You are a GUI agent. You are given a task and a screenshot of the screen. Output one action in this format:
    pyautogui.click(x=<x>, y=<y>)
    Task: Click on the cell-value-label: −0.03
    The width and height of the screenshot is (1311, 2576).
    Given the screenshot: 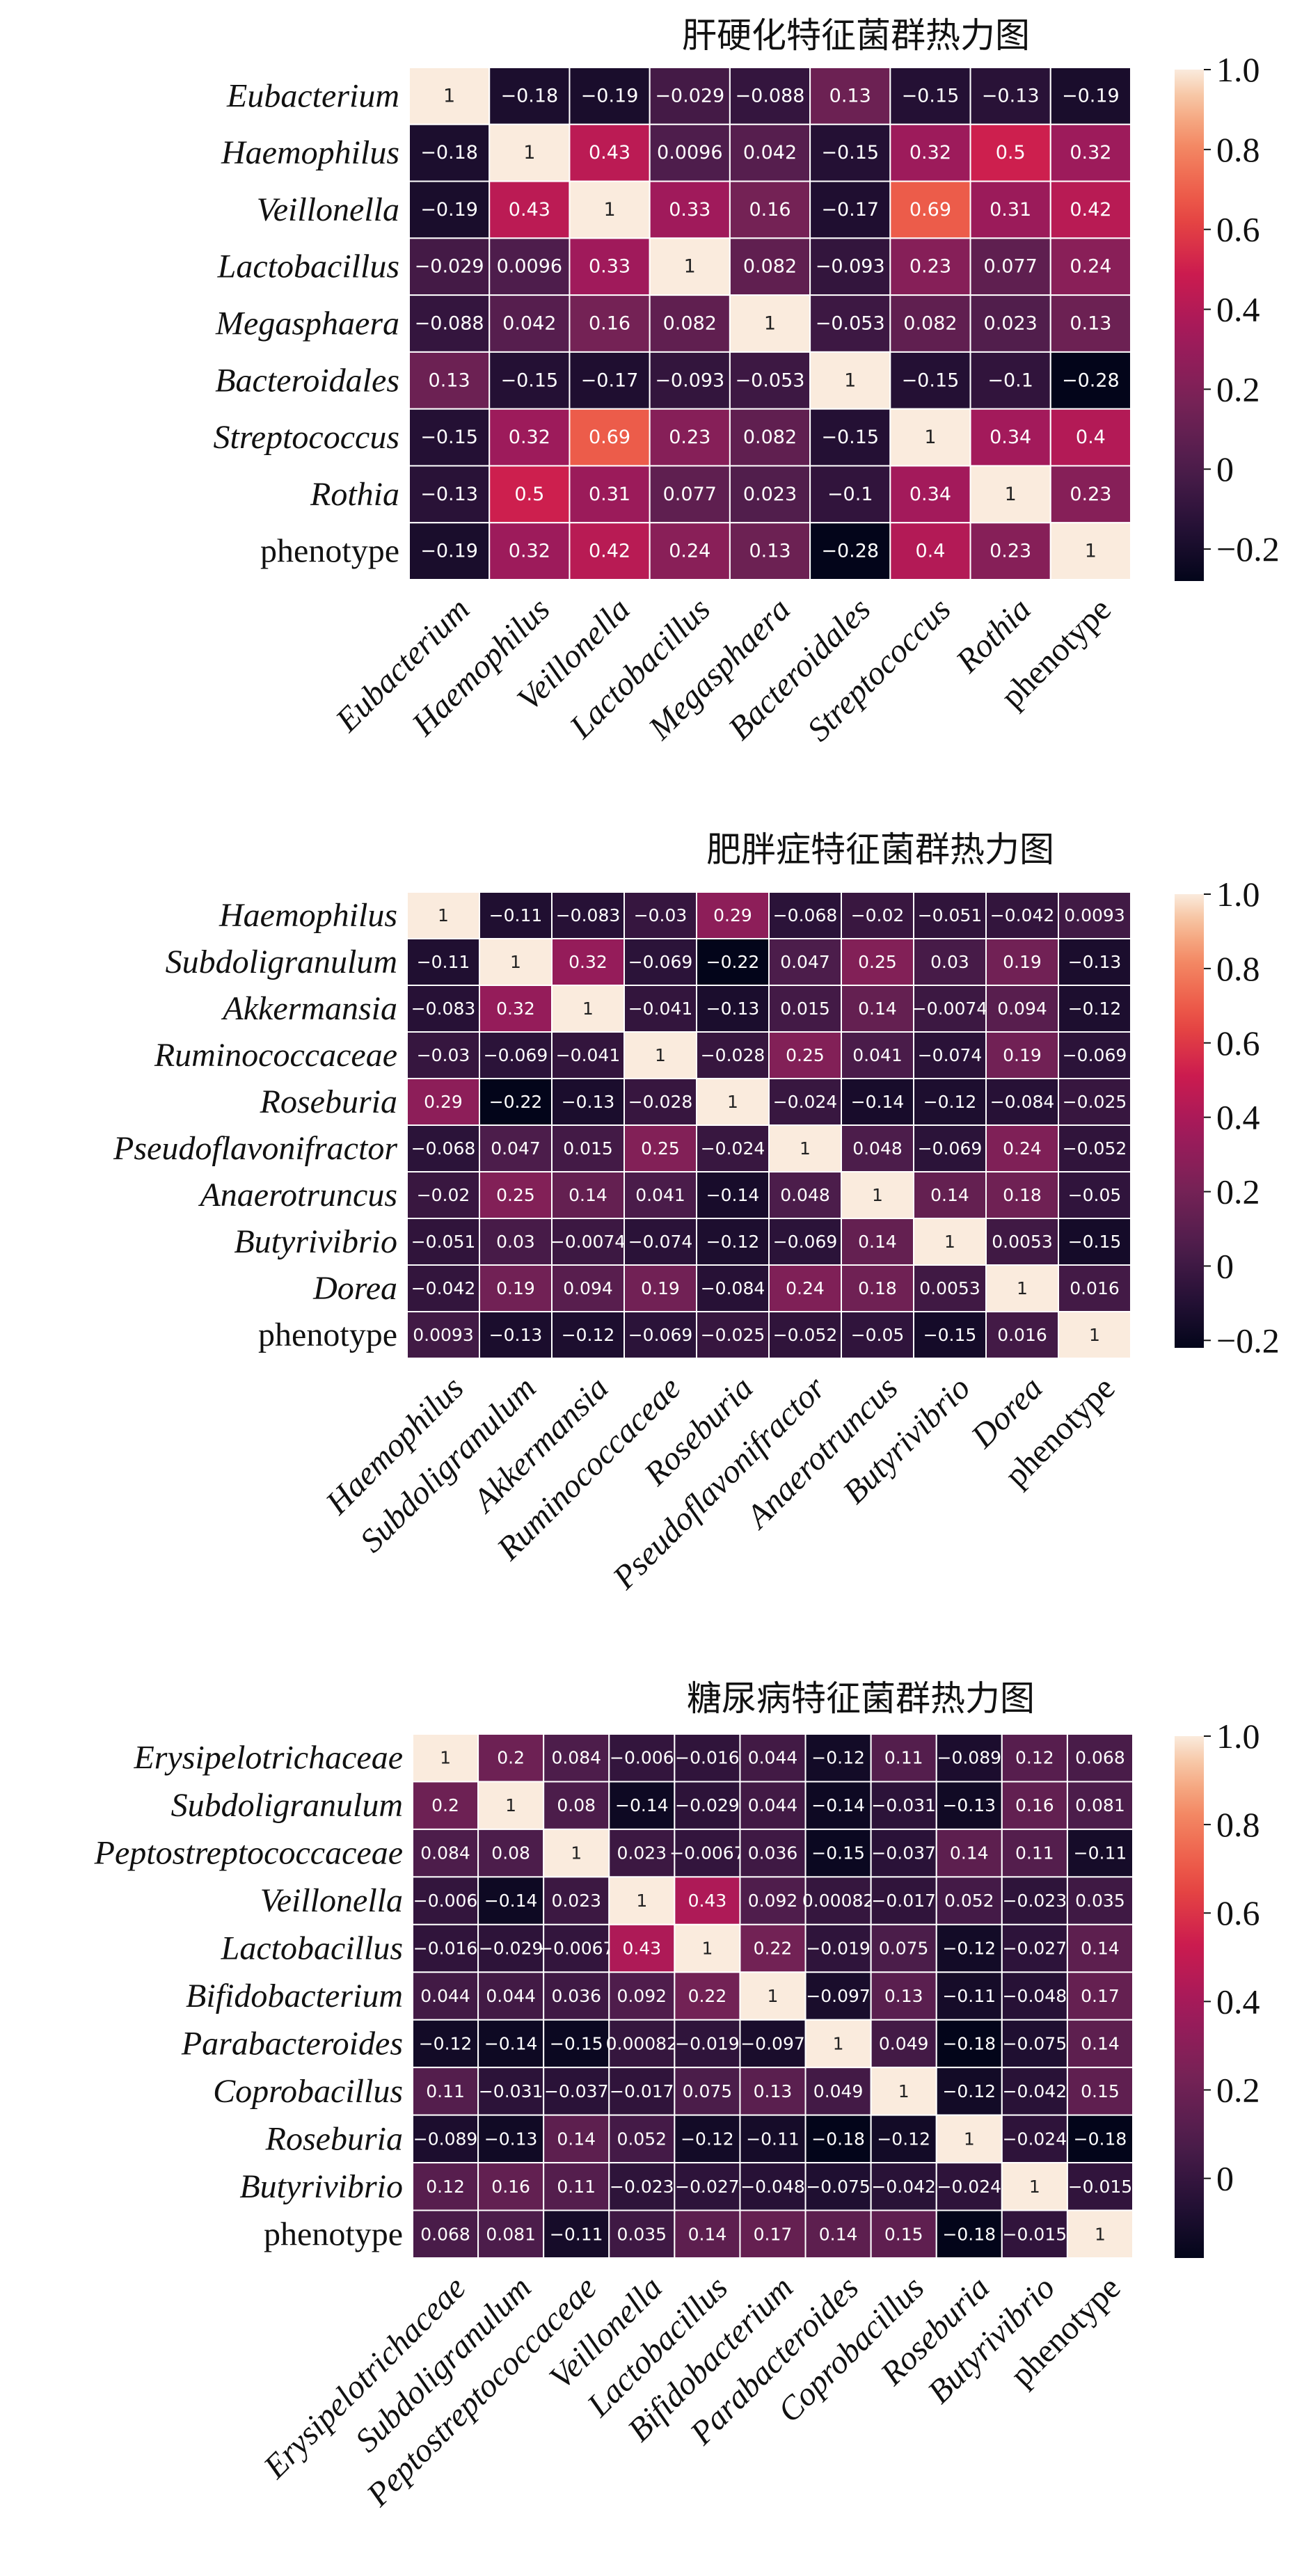 What is the action you would take?
    pyautogui.click(x=661, y=915)
    